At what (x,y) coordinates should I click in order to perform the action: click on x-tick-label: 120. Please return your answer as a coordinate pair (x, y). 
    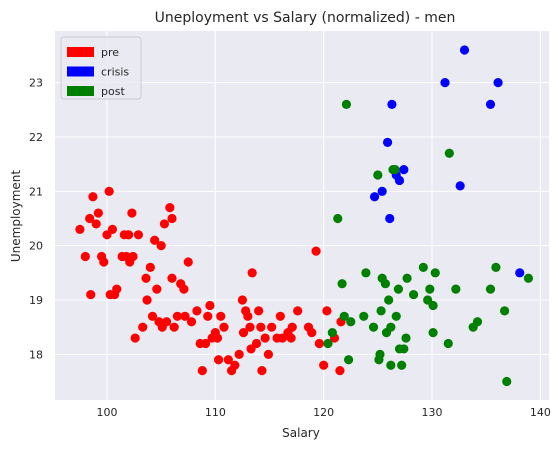
    Looking at the image, I should click on (323, 412).